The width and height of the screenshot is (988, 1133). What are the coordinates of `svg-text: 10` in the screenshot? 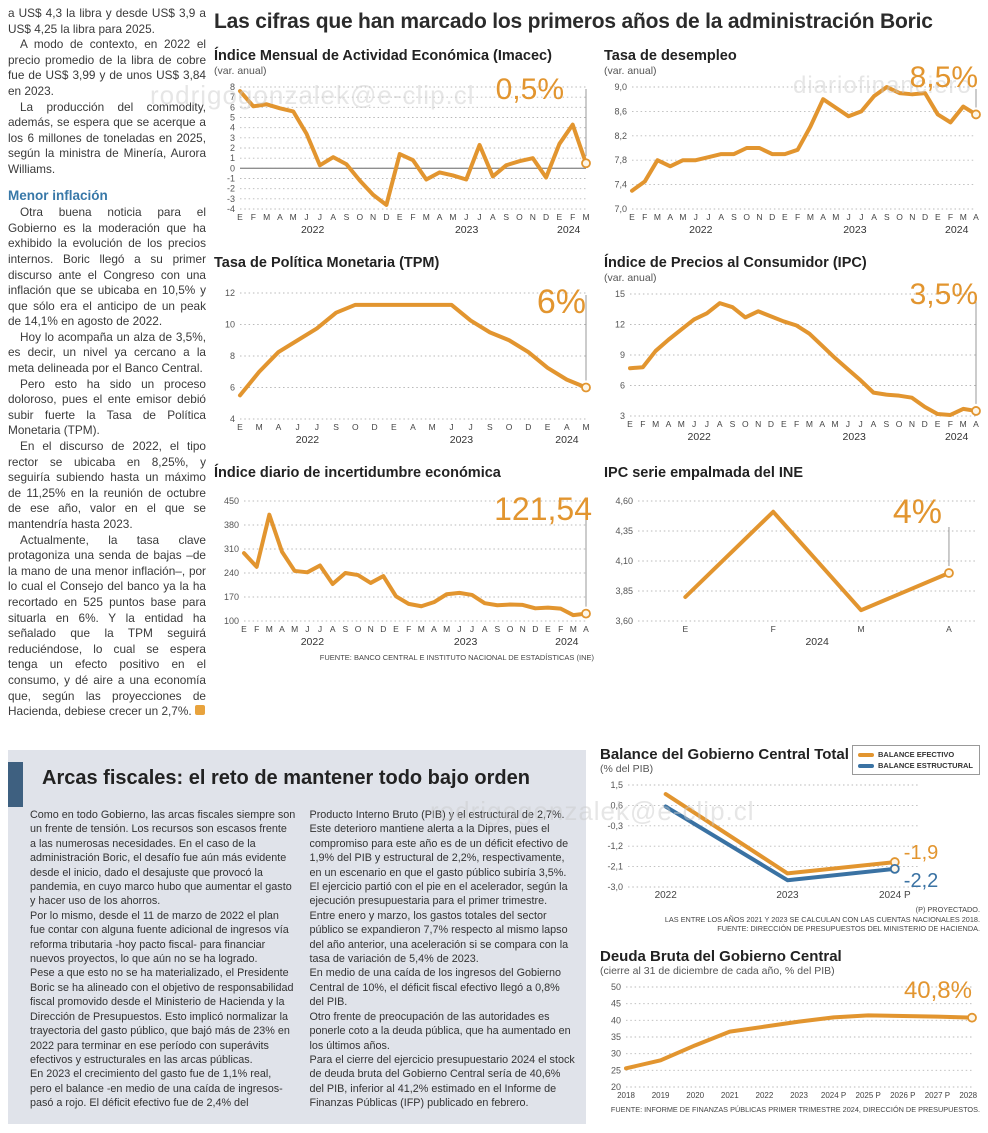 It's located at (230, 325).